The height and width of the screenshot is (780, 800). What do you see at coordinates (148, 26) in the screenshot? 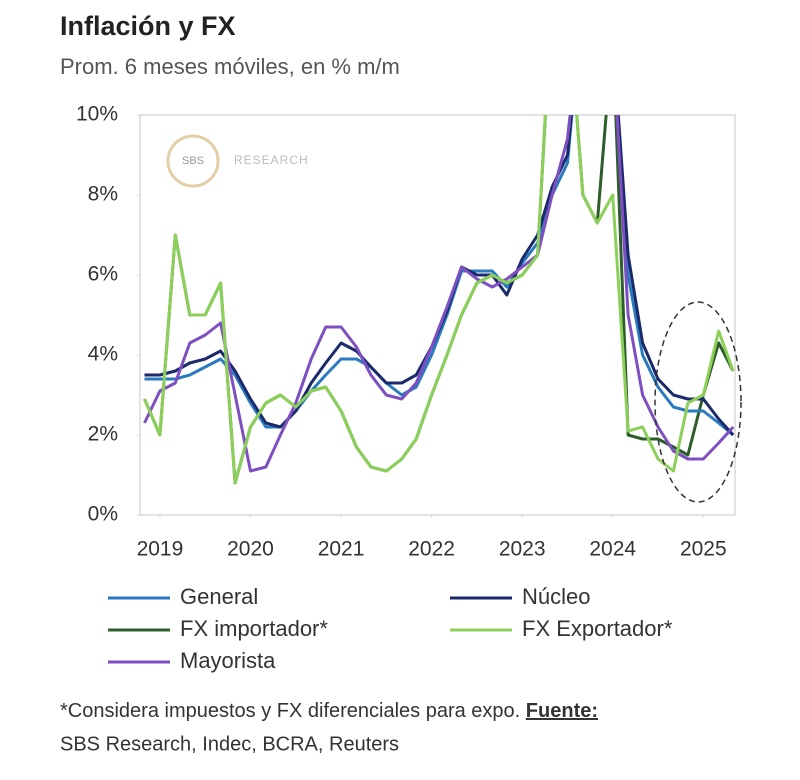
I see `chart-title: Inflación y FX` at bounding box center [148, 26].